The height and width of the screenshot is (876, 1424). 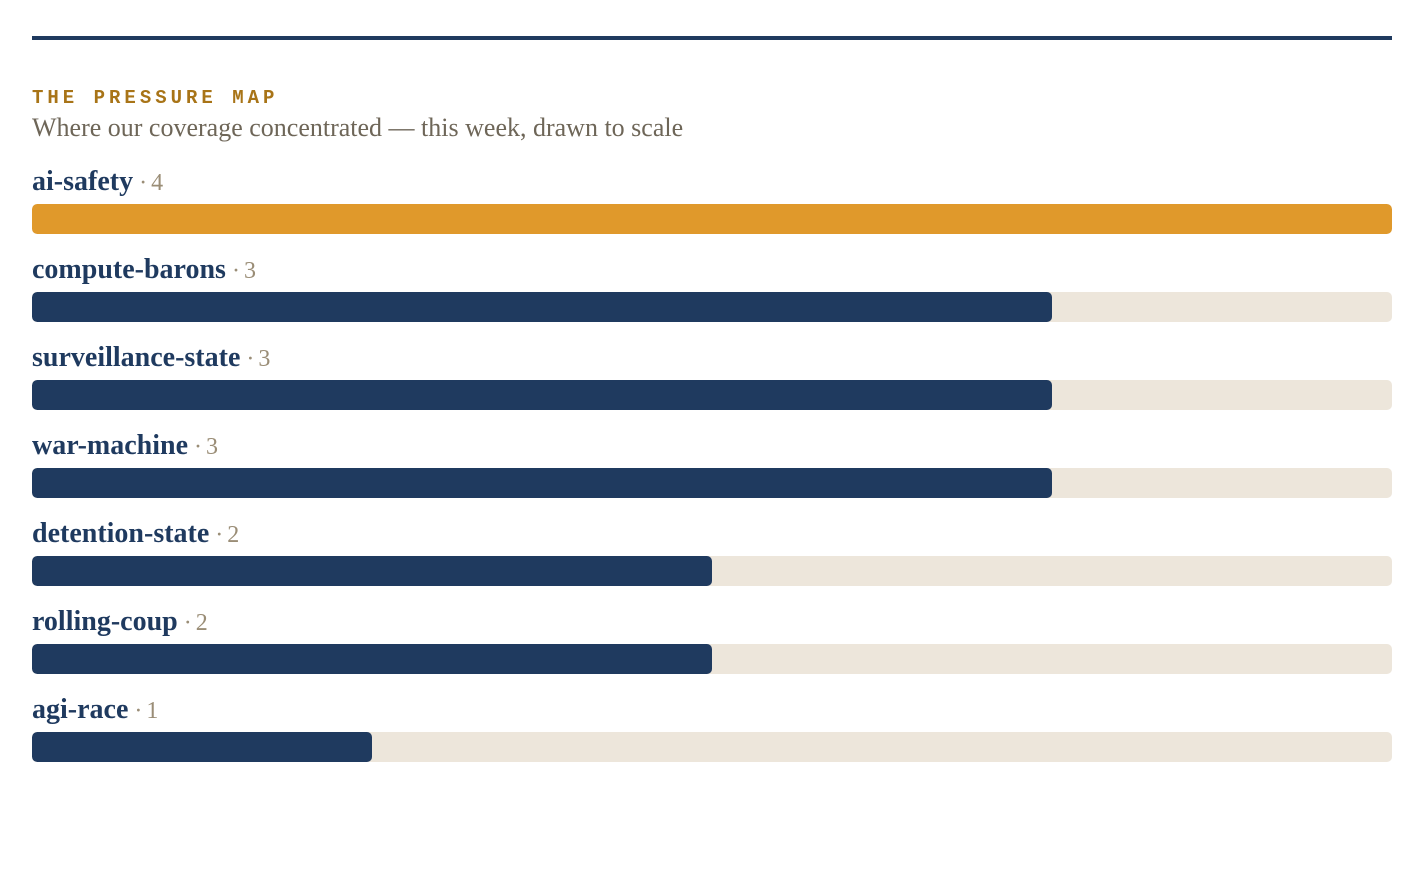 What do you see at coordinates (712, 270) in the screenshot?
I see `bar-label: compute-barons · 3` at bounding box center [712, 270].